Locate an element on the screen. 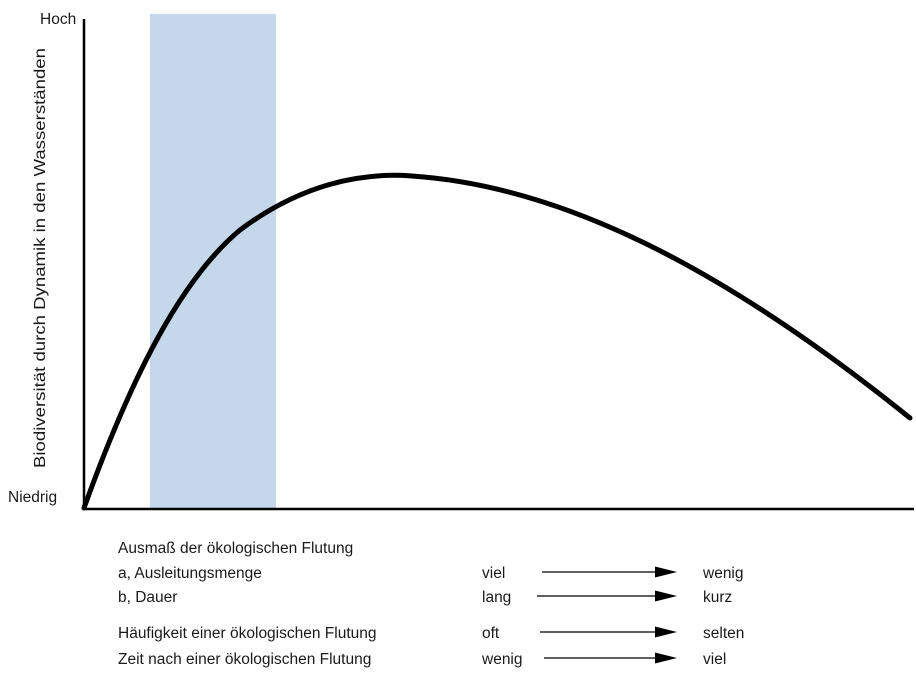 Image resolution: width=916 pixels, height=675 pixels. legend-row-2-label: b, Dauer is located at coordinates (148, 597).